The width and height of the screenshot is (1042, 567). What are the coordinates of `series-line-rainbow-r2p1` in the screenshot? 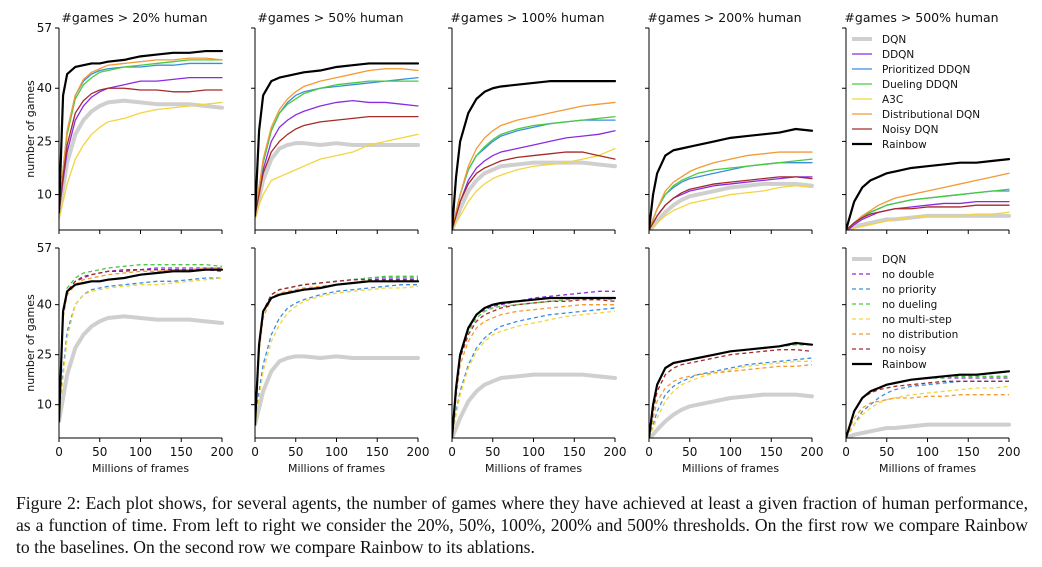 It's located at (141, 345).